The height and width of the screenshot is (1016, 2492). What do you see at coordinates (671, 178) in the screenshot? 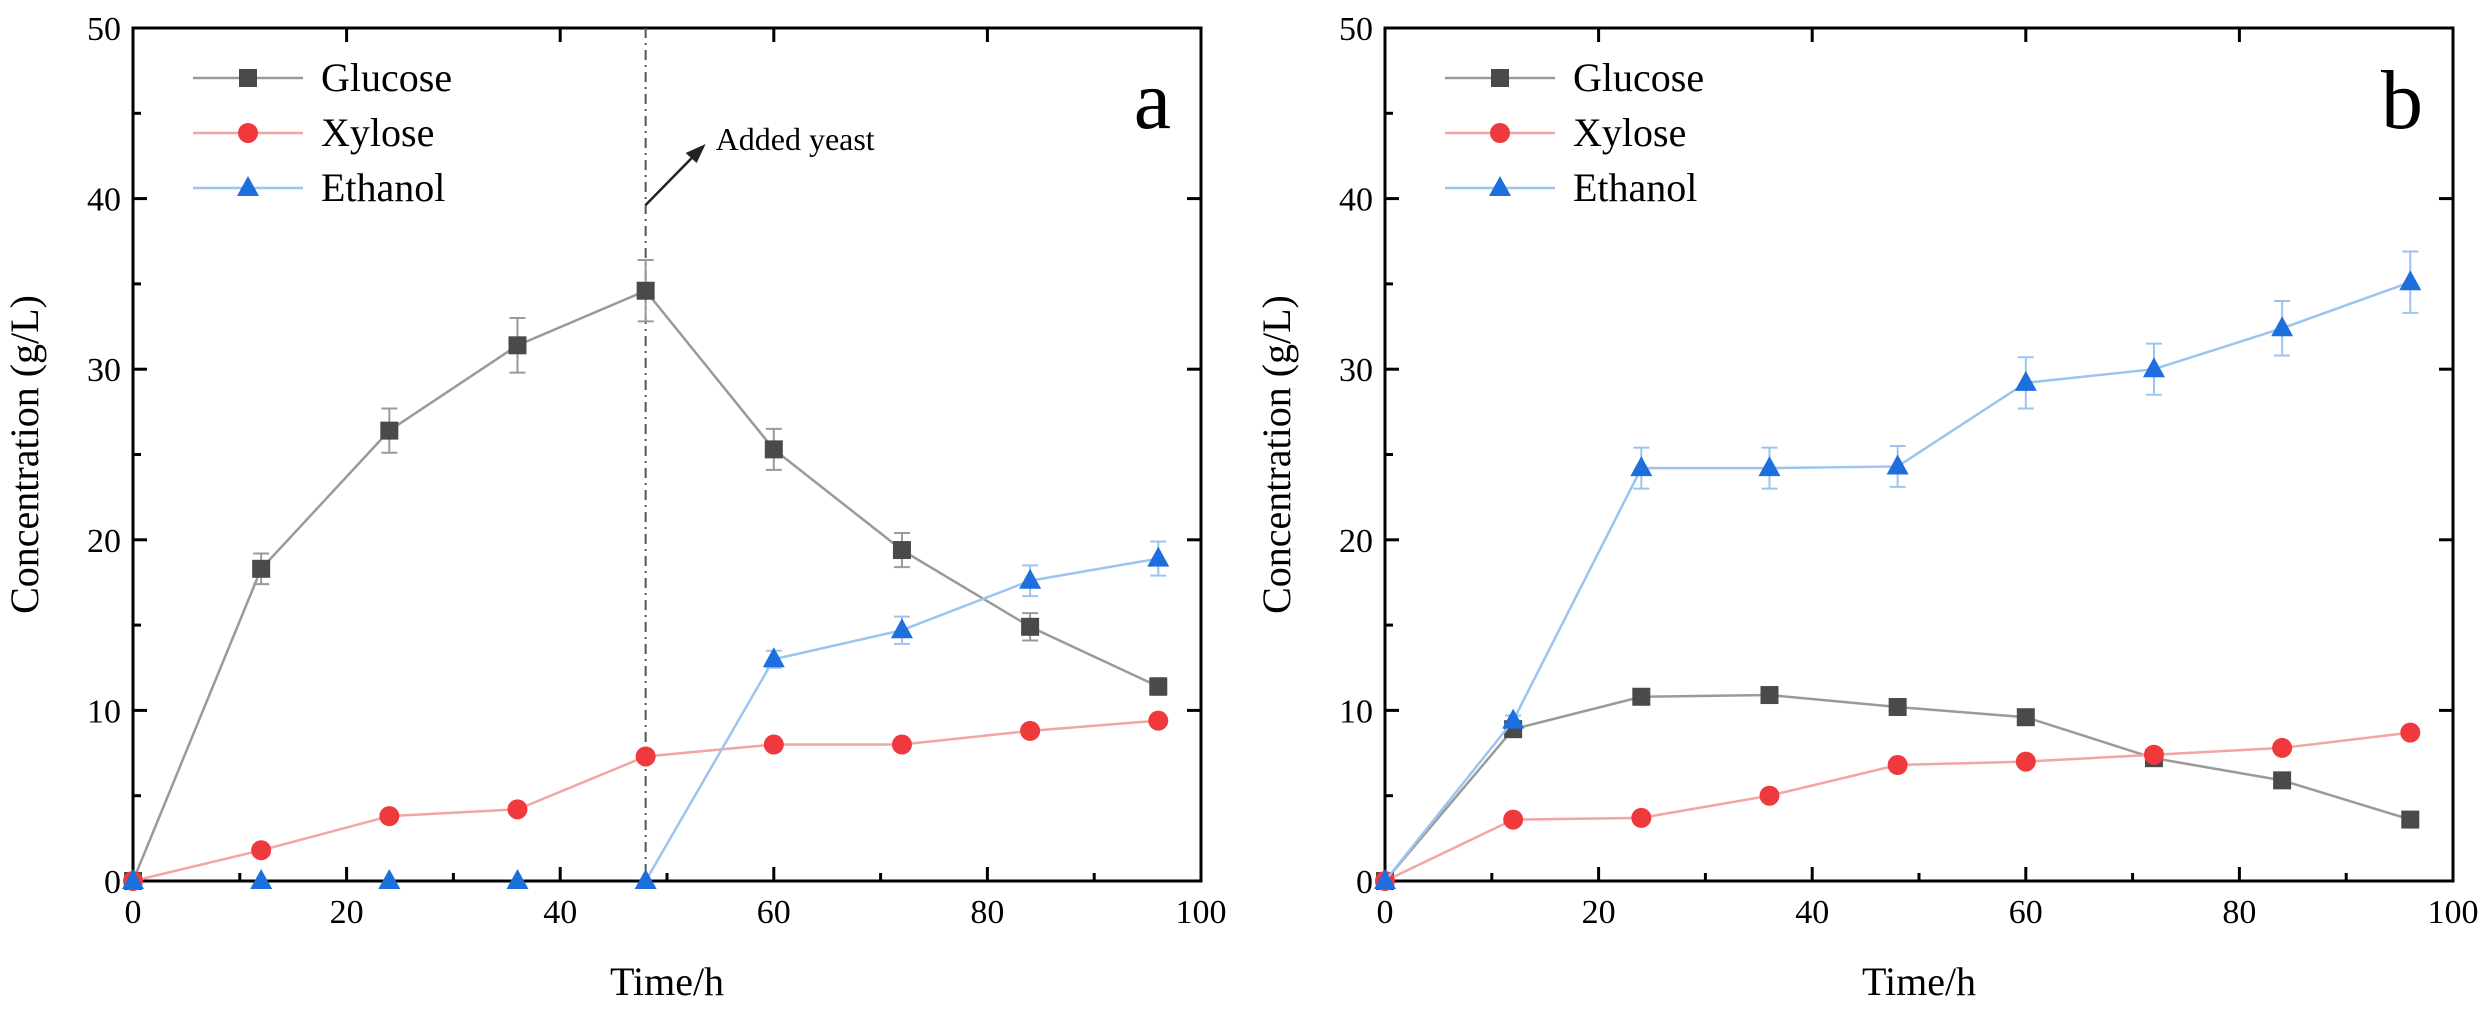
I see `annotation-arrow` at bounding box center [671, 178].